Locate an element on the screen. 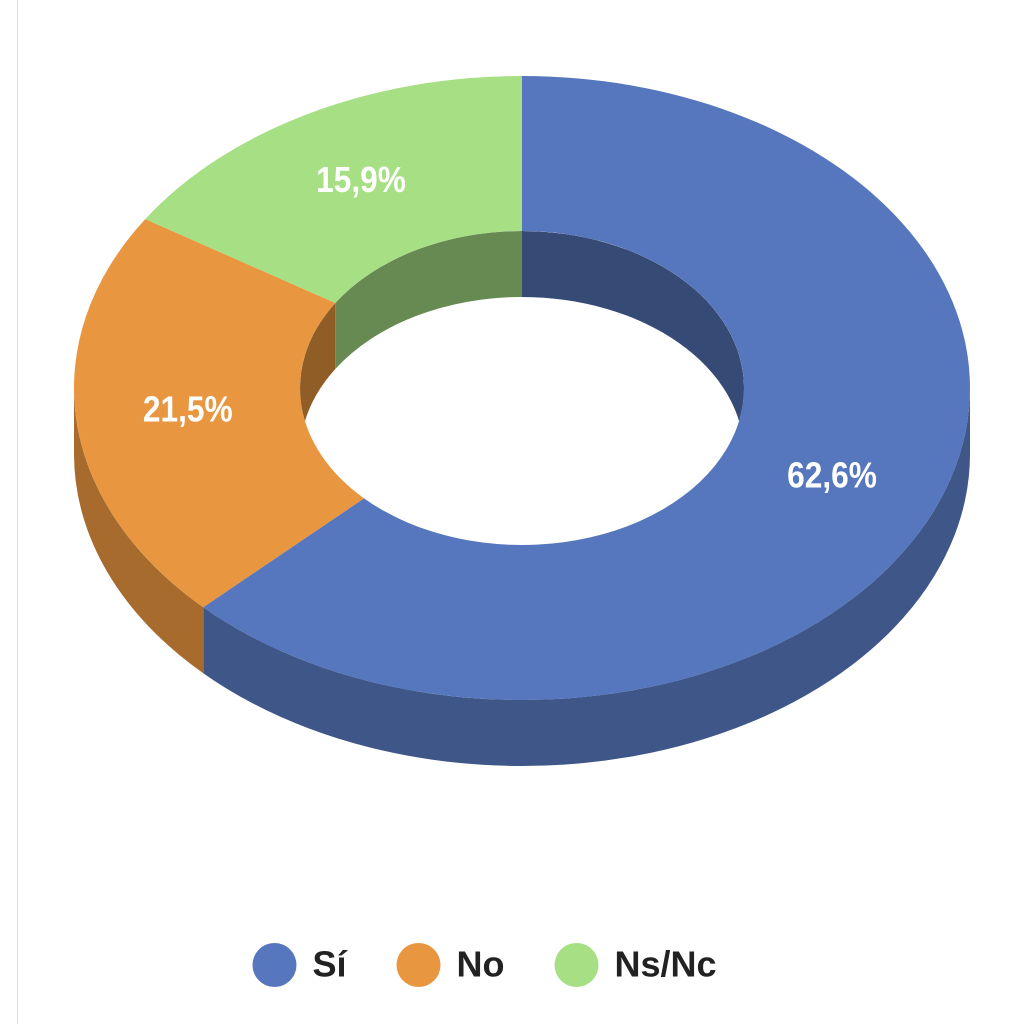  legend-label: Sí is located at coordinates (330, 964).